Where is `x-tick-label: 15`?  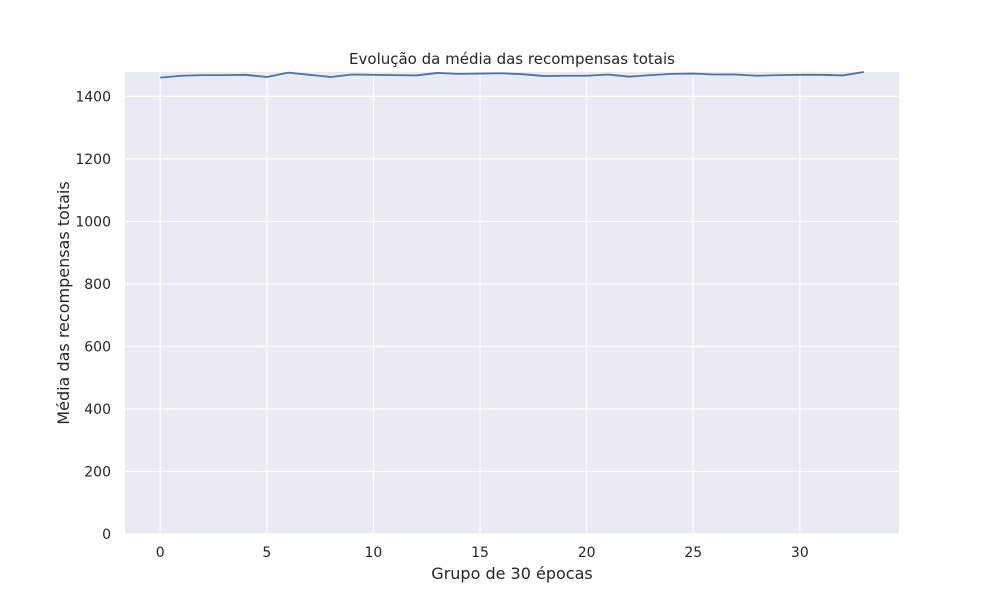
x-tick-label: 15 is located at coordinates (480, 553).